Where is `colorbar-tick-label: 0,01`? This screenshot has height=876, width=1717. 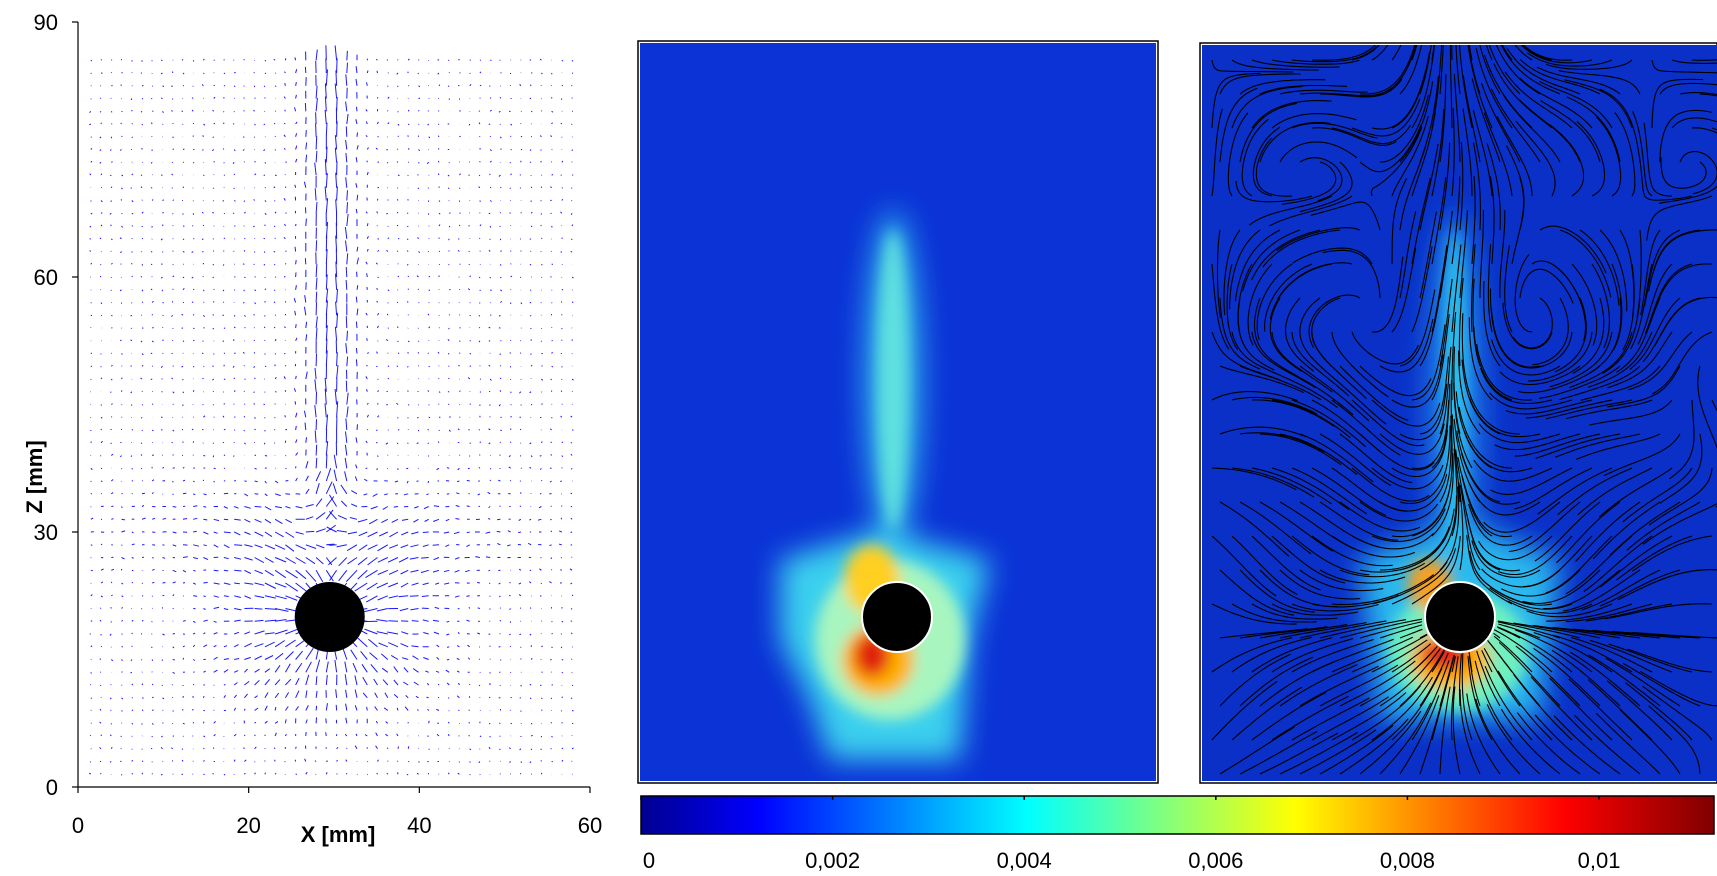 colorbar-tick-label: 0,01 is located at coordinates (1599, 860).